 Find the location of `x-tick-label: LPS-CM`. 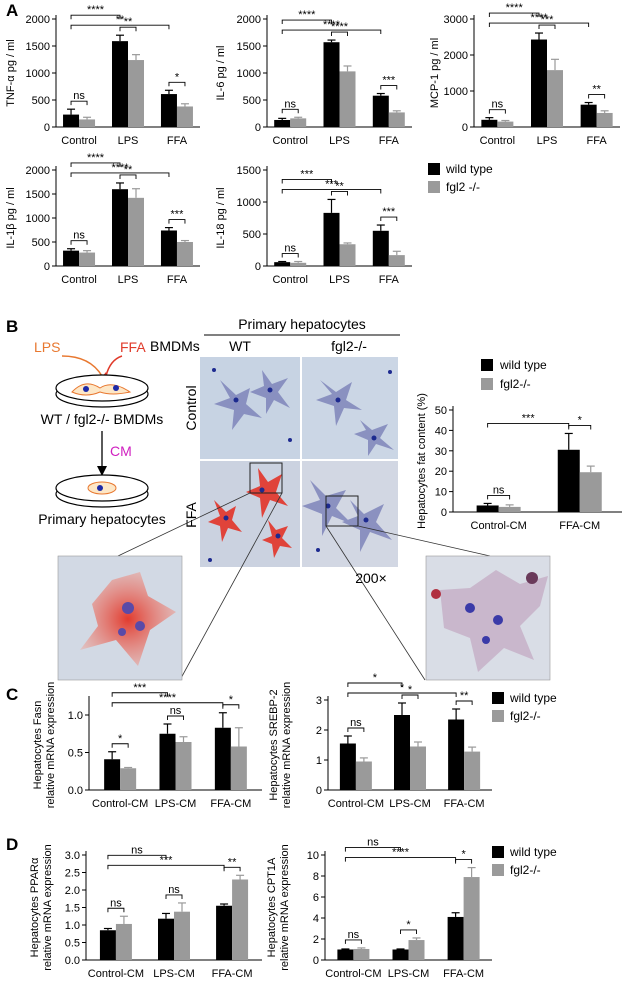

x-tick-label: LPS-CM is located at coordinates (410, 804).